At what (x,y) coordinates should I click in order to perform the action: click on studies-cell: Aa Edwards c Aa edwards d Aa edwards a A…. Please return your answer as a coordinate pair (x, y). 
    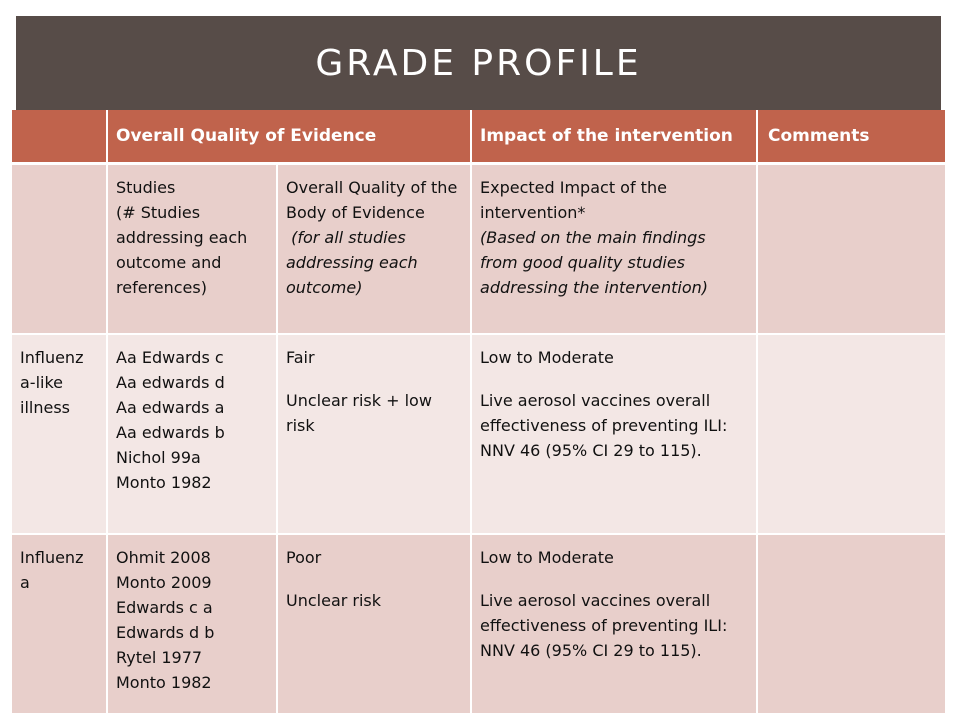
    Looking at the image, I should click on (192, 434).